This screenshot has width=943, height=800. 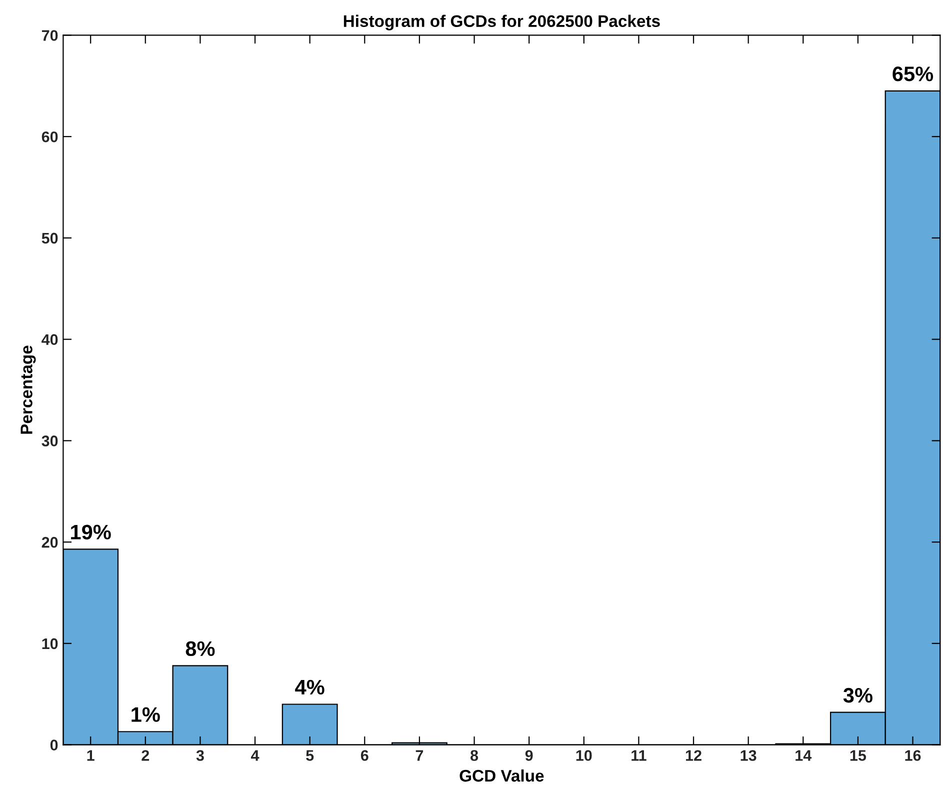 What do you see at coordinates (50, 339) in the screenshot?
I see `y-tick-label: 40` at bounding box center [50, 339].